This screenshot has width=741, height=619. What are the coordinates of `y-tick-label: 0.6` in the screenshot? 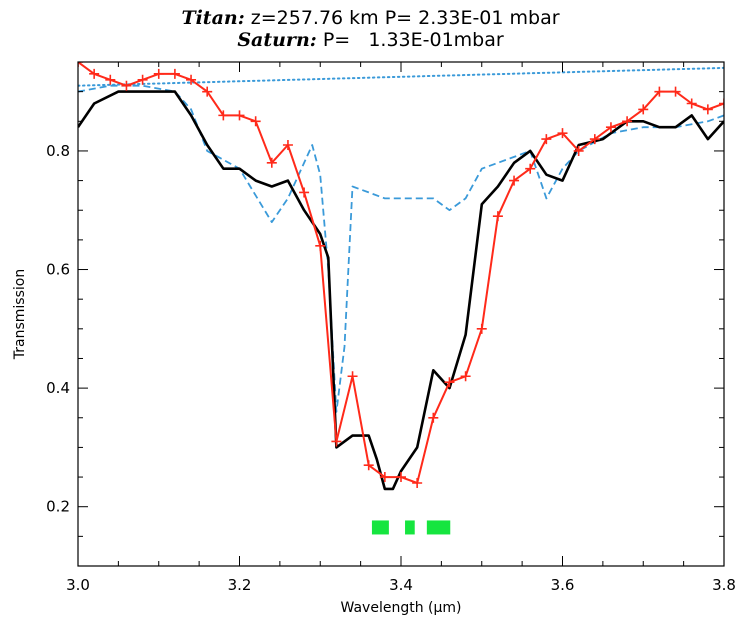 It's located at (58, 270).